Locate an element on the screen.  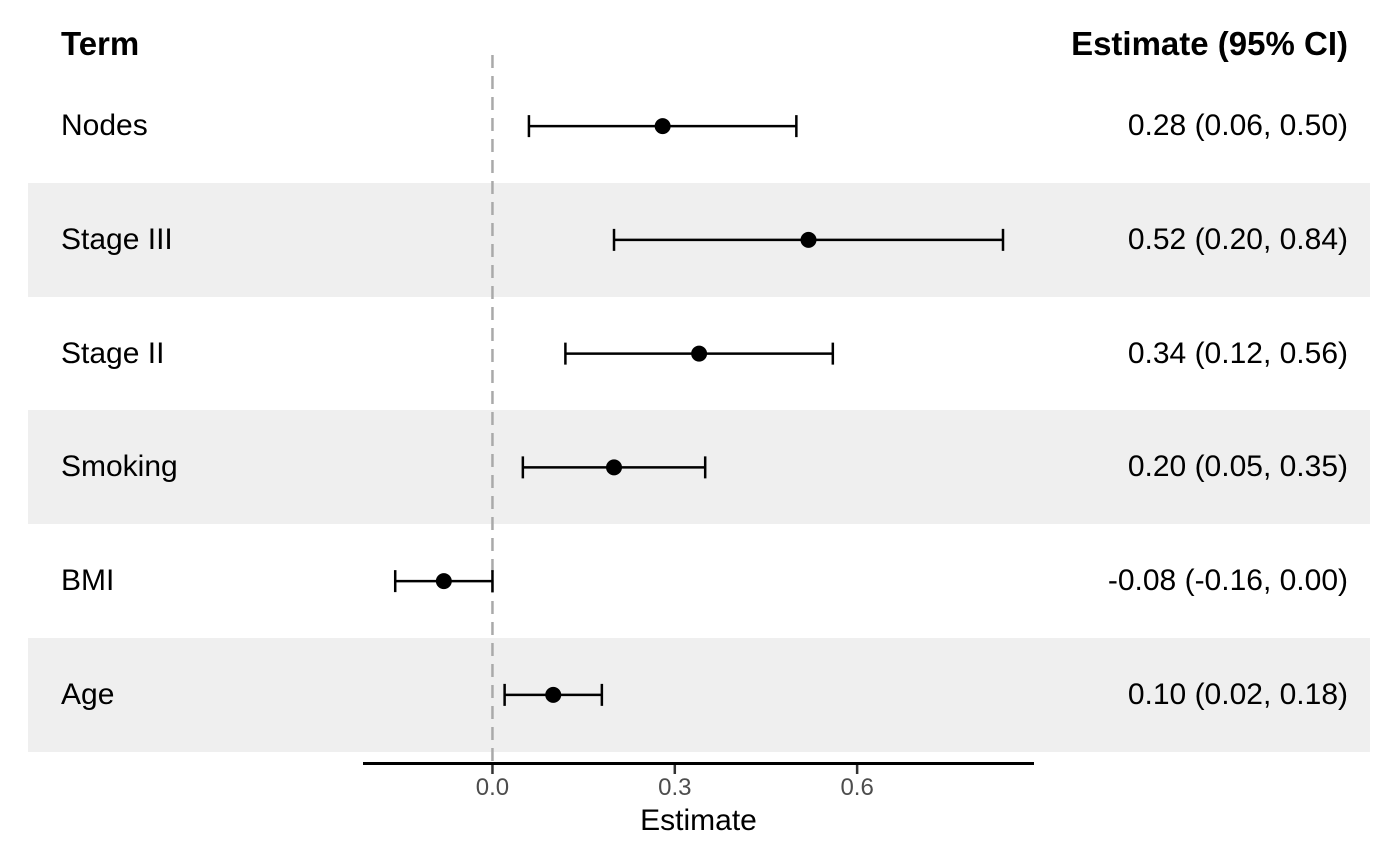
term-label: Smoking is located at coordinates (119, 467).